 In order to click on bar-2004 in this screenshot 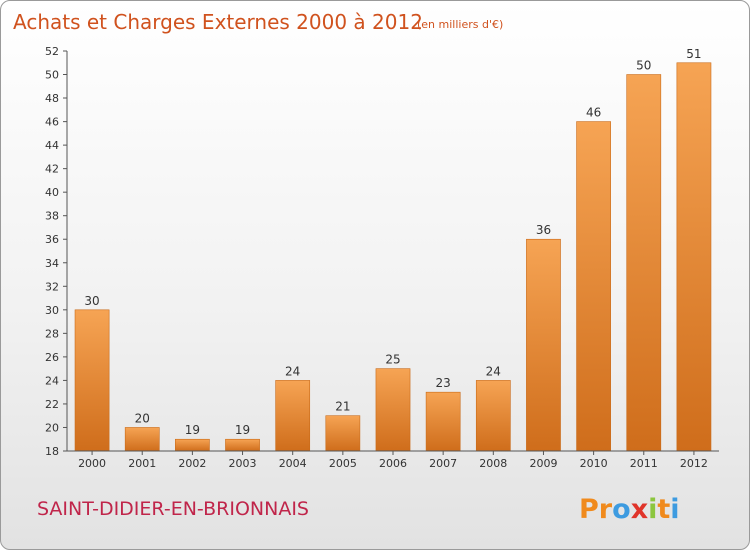, I will do `click(293, 416)`.